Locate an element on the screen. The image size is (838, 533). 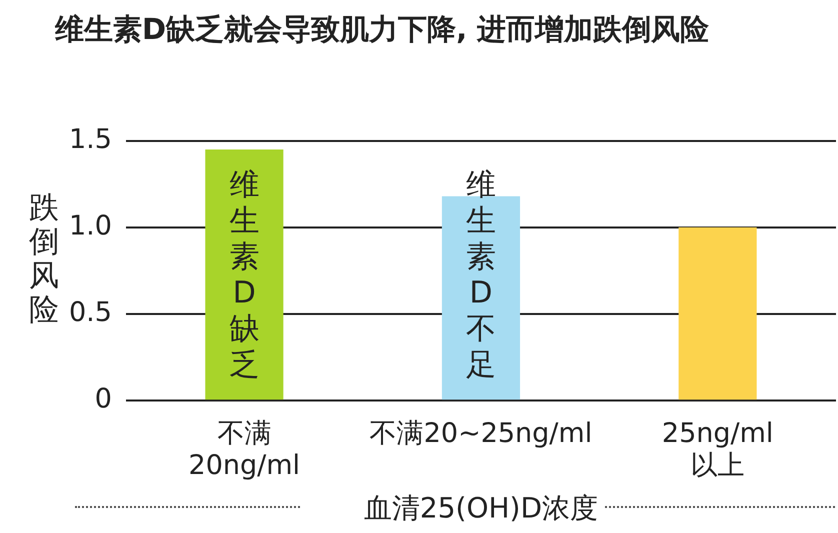
y-tick-label: 1.5 is located at coordinates (90, 139).